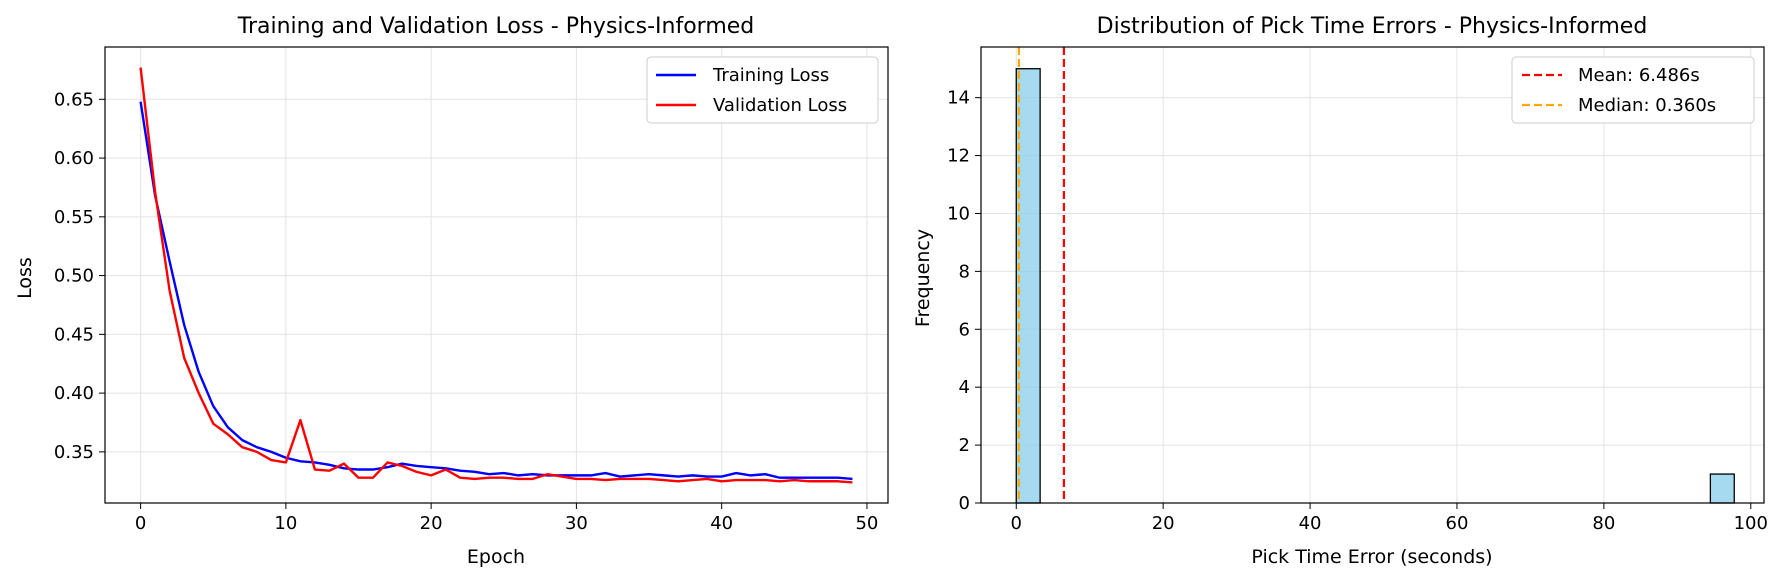 This screenshot has width=1780, height=581. I want to click on tick-label-y: 14, so click(958, 98).